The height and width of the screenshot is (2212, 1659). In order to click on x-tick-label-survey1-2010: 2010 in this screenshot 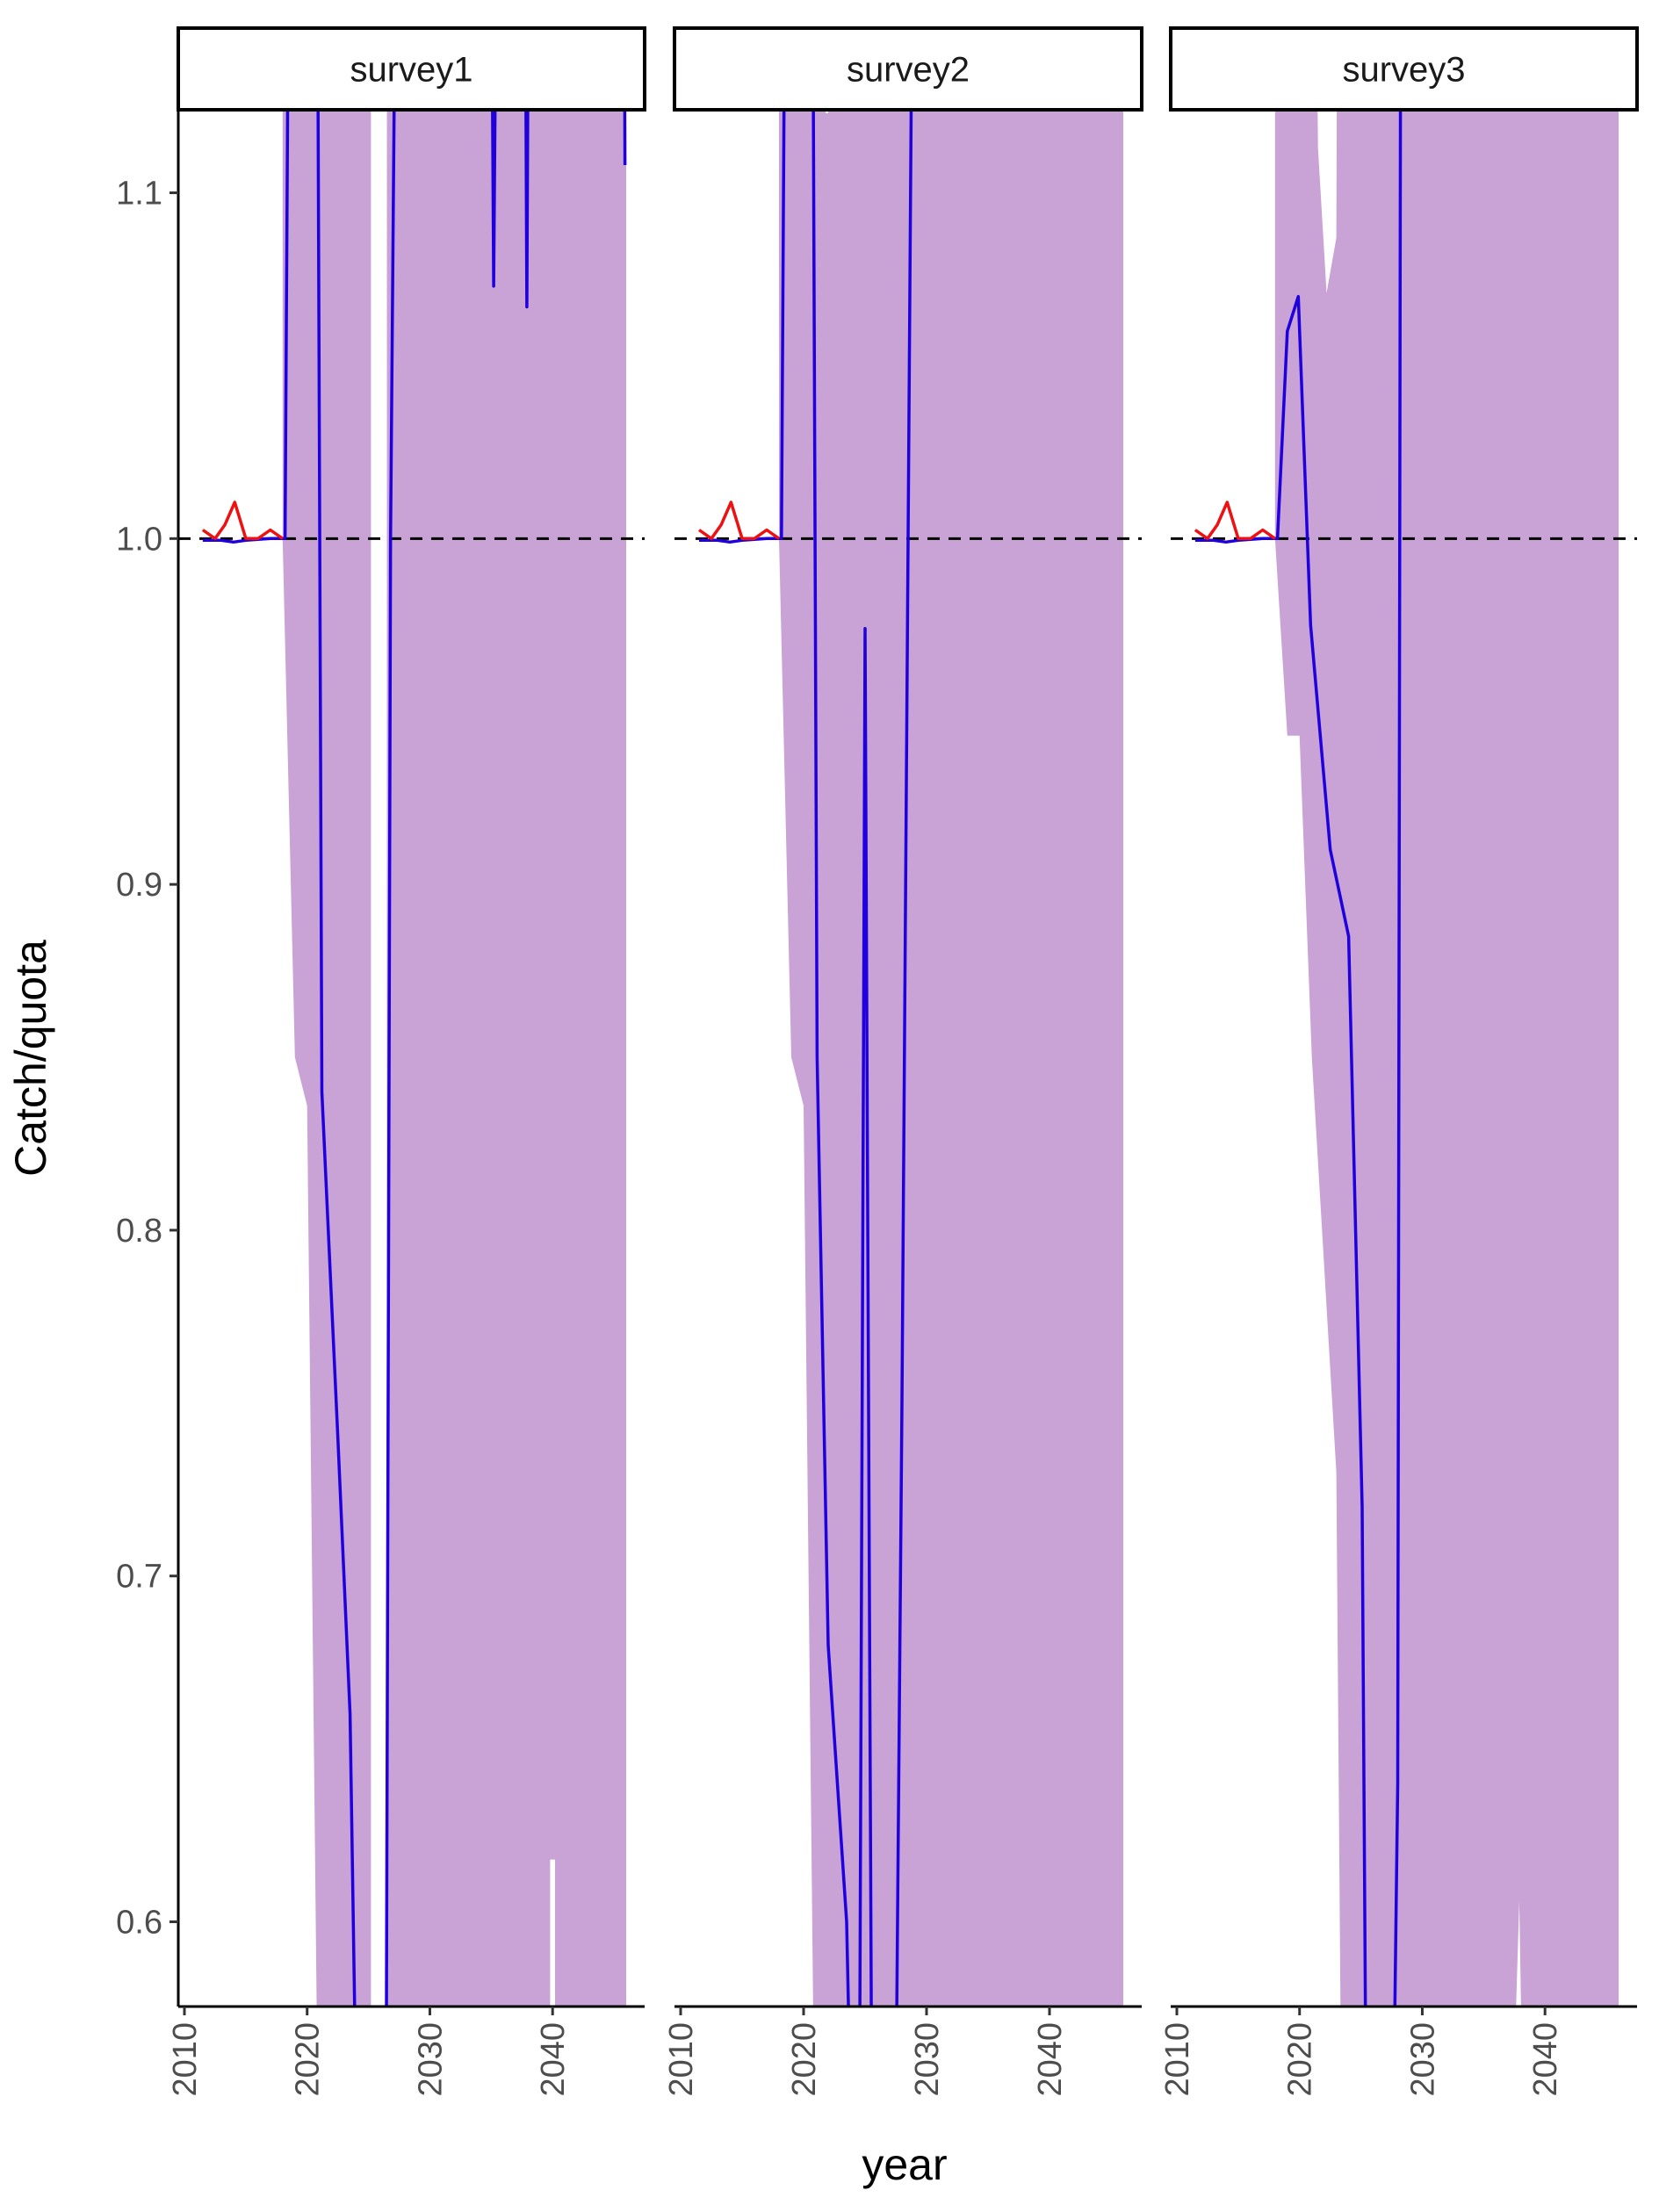, I will do `click(185, 2059)`.